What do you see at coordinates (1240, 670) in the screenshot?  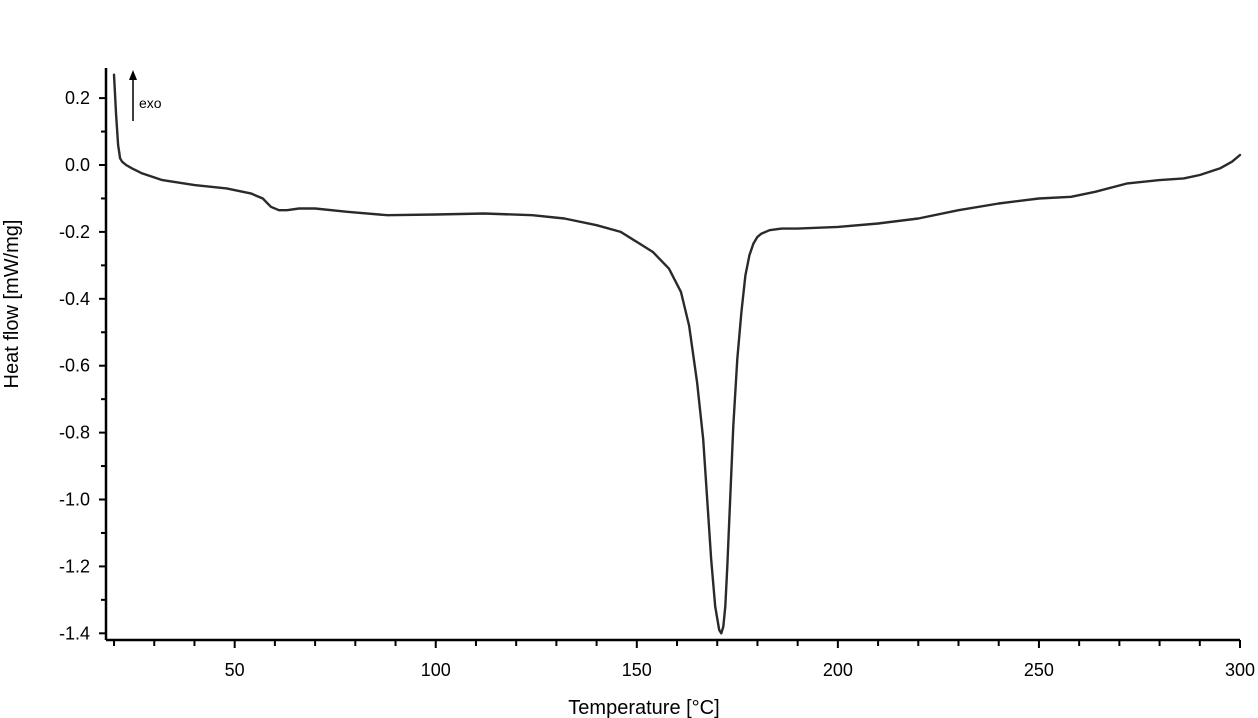 I see `x-tick-label: 300` at bounding box center [1240, 670].